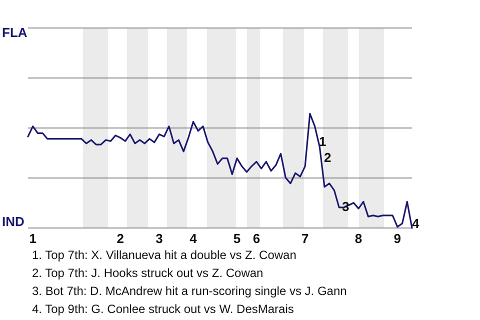 This screenshot has width=480, height=320. I want to click on text: 3. Bot 7th: D. McAndrew hit a run-scoring single vs J. Gann, so click(189, 291).